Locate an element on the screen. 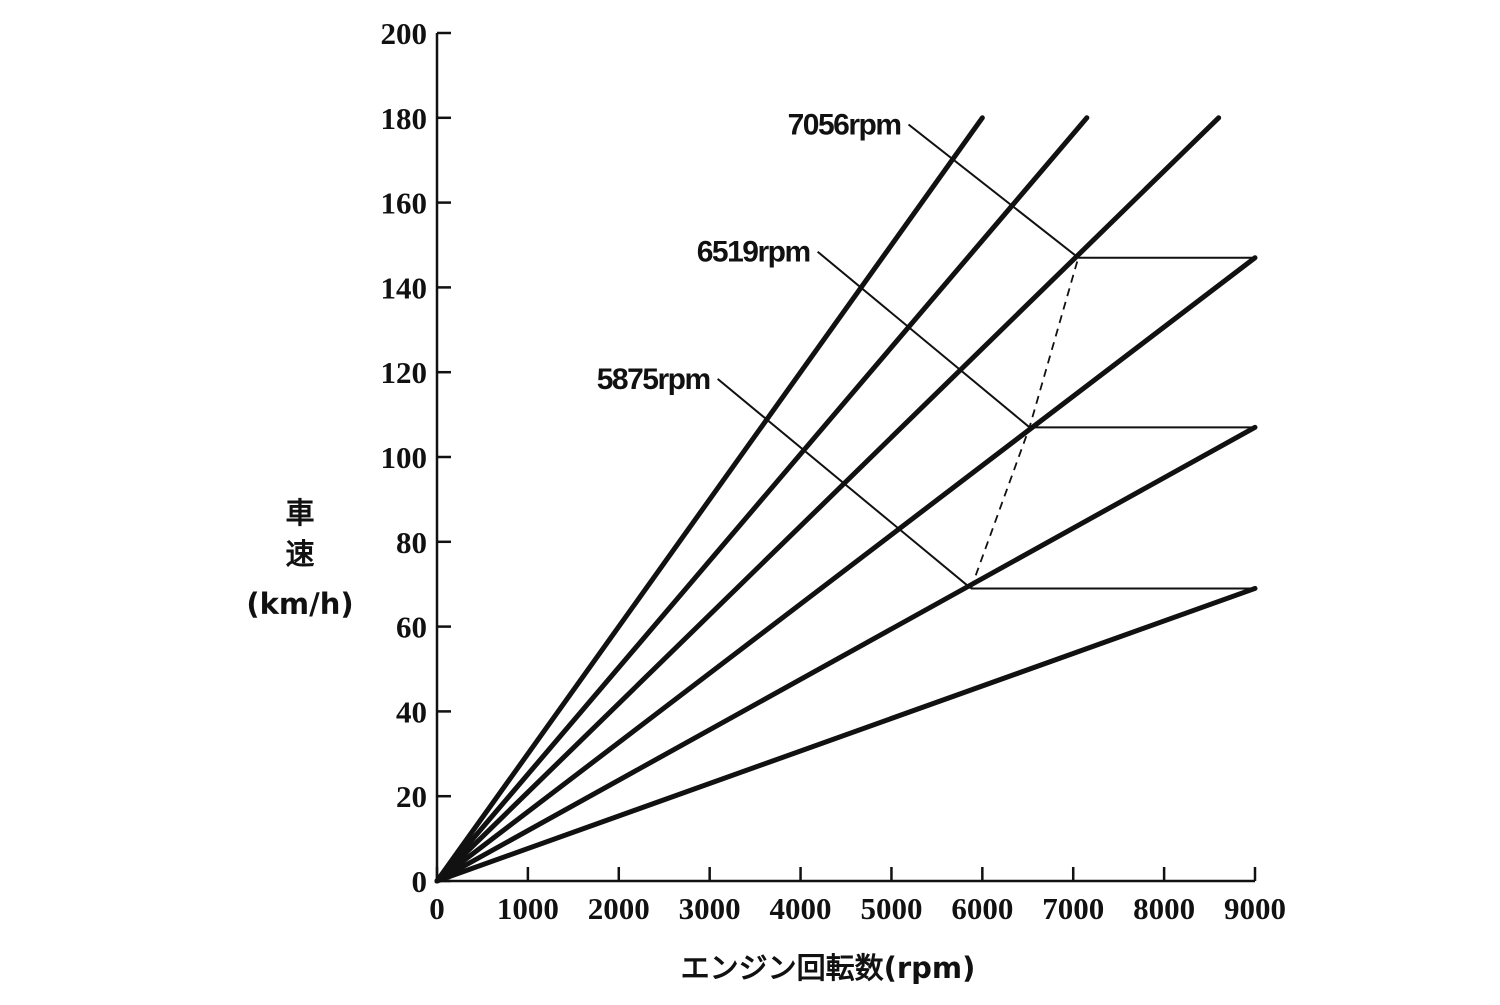 The width and height of the screenshot is (1500, 1005). x-tick-label-8000: 8000 is located at coordinates (1164, 908).